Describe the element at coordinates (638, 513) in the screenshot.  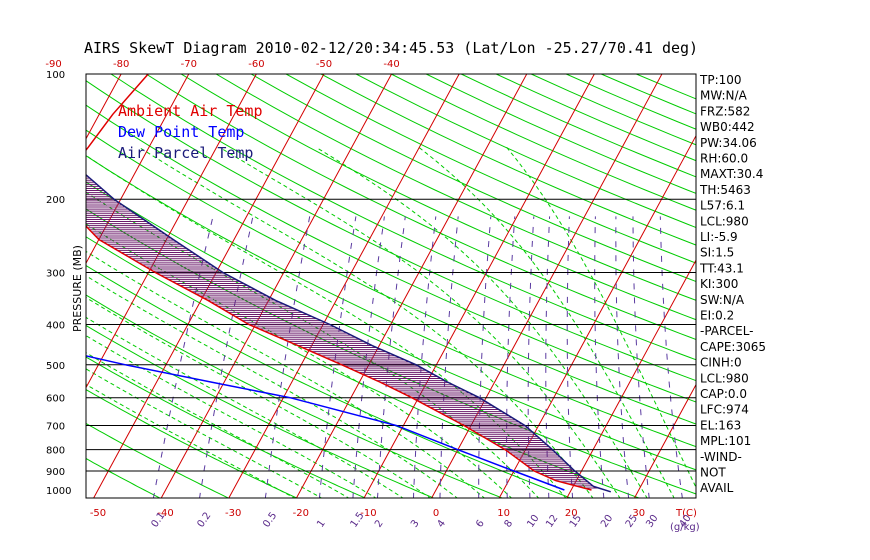
I see `bottom-temp-tick-label: 30` at that location.